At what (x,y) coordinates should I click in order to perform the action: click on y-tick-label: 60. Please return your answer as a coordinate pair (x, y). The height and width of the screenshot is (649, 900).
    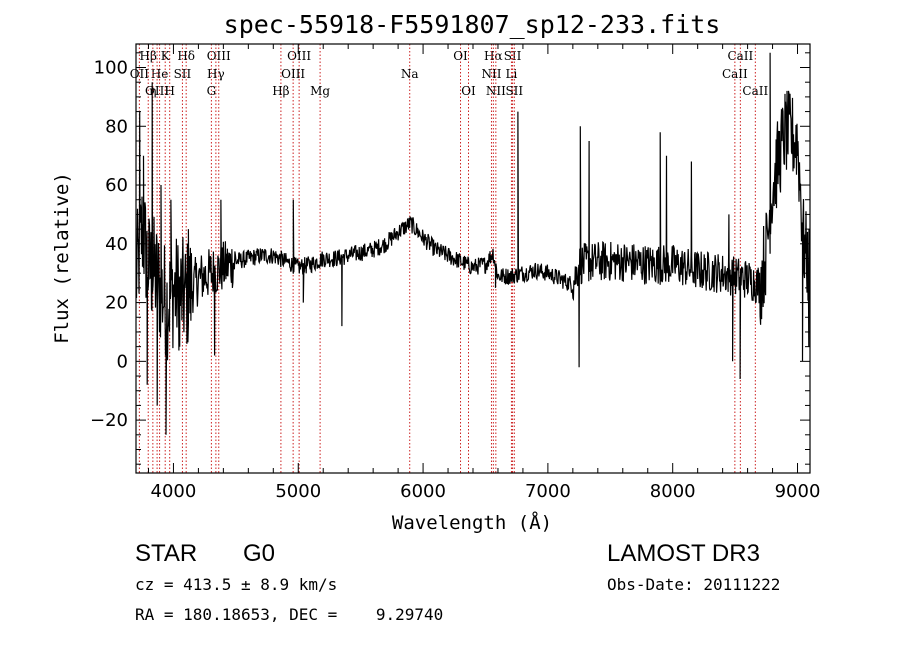
    Looking at the image, I should click on (116, 185).